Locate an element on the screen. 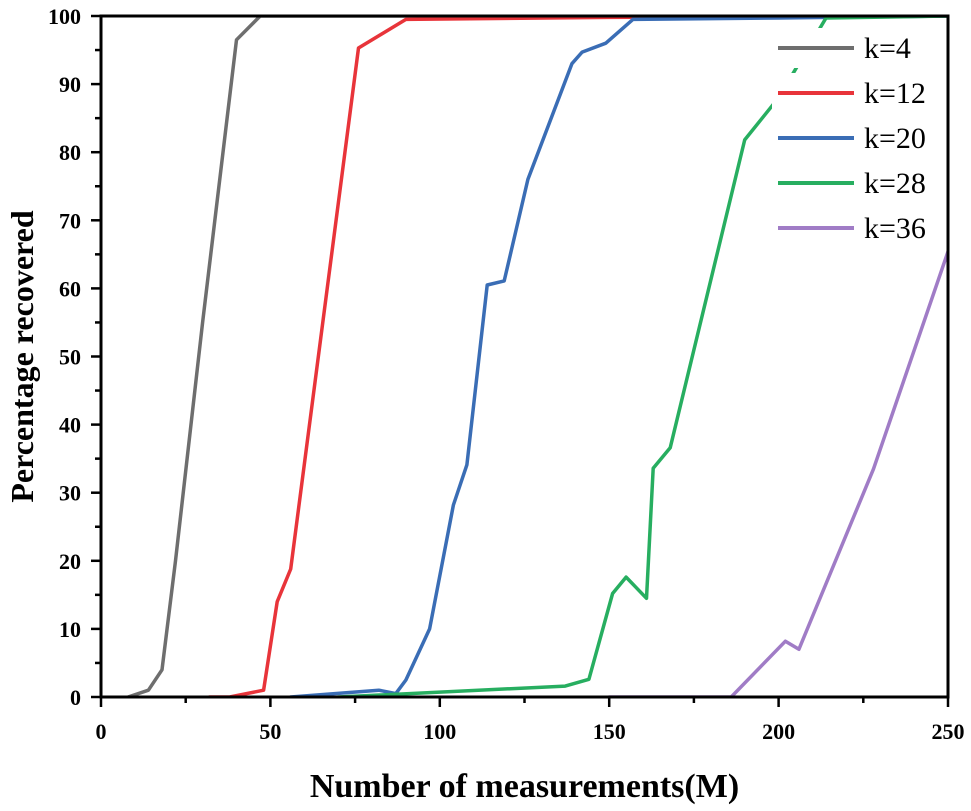  y-axis-title: Percentage recovered is located at coordinates (22, 356).